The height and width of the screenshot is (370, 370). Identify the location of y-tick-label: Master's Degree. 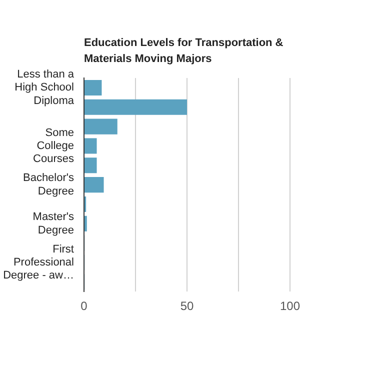
(53, 223).